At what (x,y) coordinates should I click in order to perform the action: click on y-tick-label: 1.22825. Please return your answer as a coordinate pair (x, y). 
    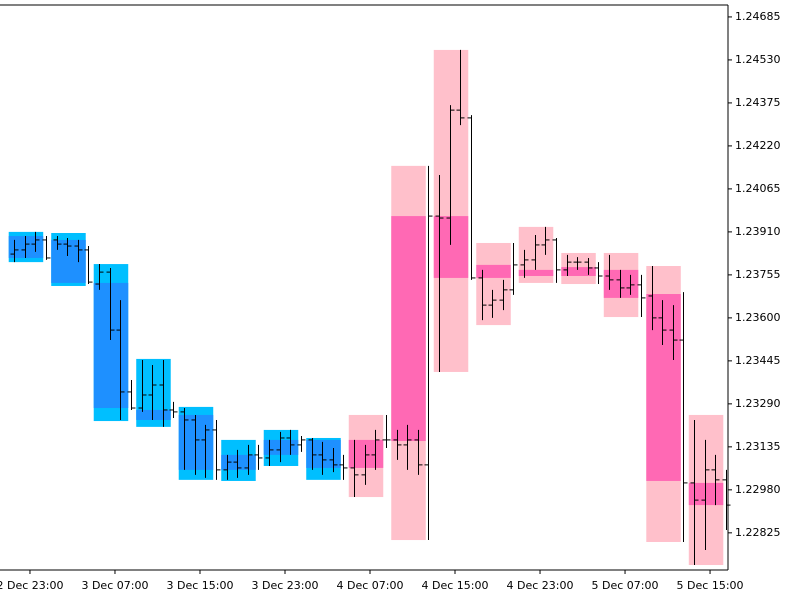
    Looking at the image, I should click on (758, 532).